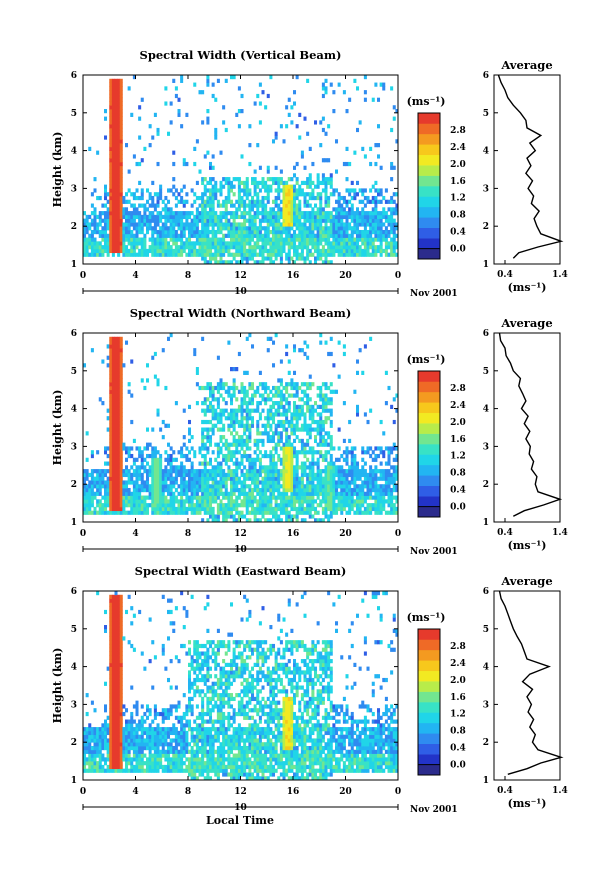  I want to click on colorbar-swatch, so click(429, 449).